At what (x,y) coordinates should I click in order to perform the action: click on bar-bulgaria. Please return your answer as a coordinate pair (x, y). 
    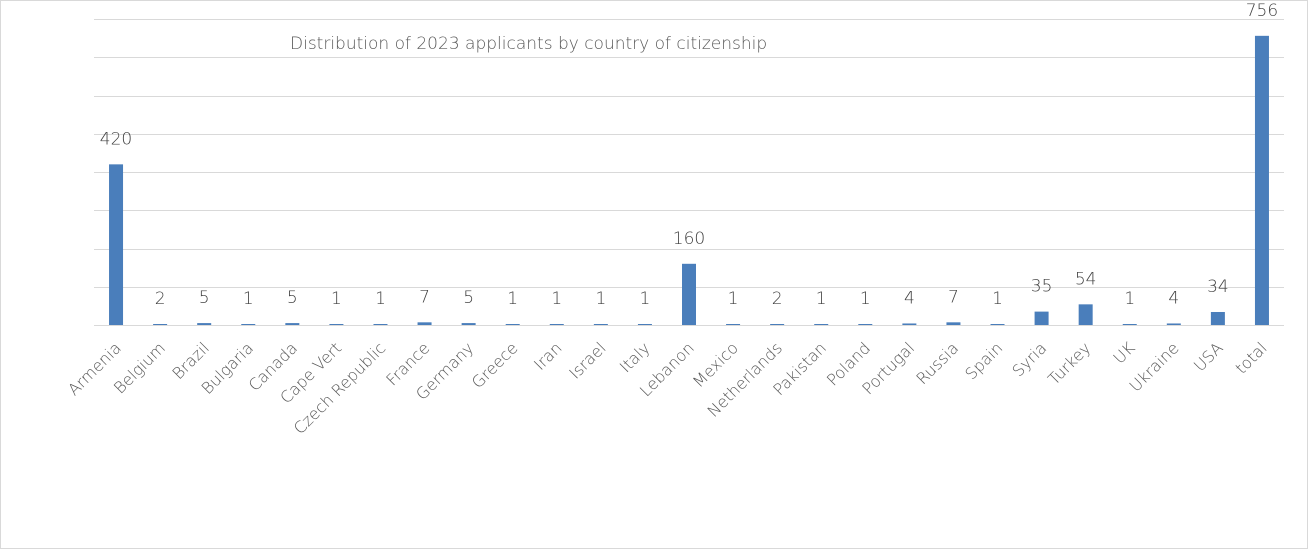
    Looking at the image, I should click on (248, 324).